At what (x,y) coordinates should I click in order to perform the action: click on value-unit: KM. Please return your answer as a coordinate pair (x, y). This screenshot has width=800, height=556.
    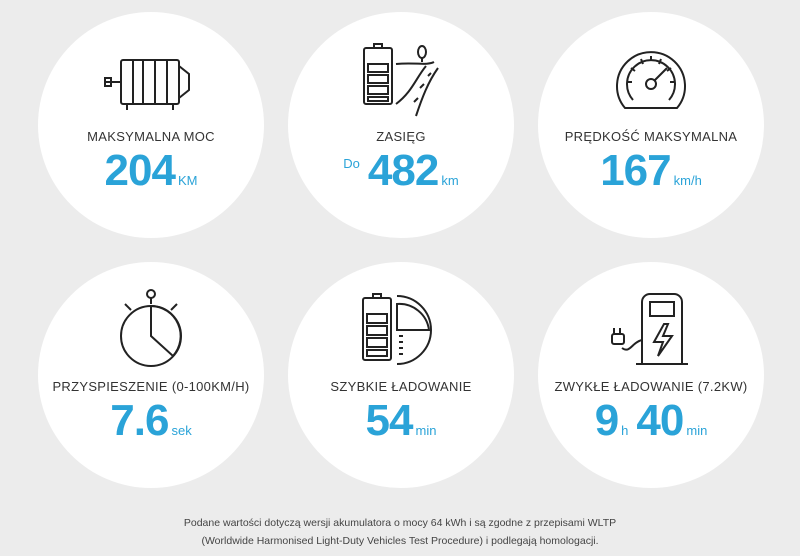
    Looking at the image, I should click on (187, 180).